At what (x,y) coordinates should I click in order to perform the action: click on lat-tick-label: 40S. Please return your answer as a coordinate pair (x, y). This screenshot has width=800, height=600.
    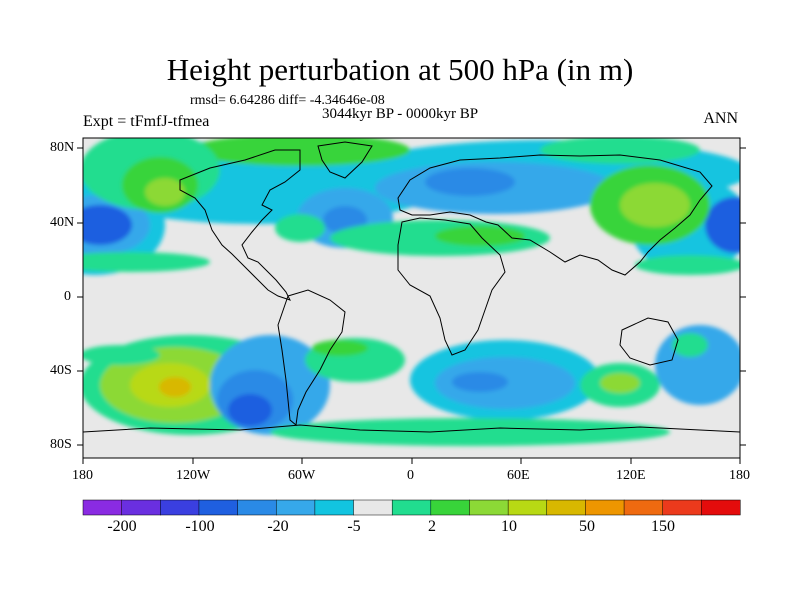
    Looking at the image, I should click on (61, 370).